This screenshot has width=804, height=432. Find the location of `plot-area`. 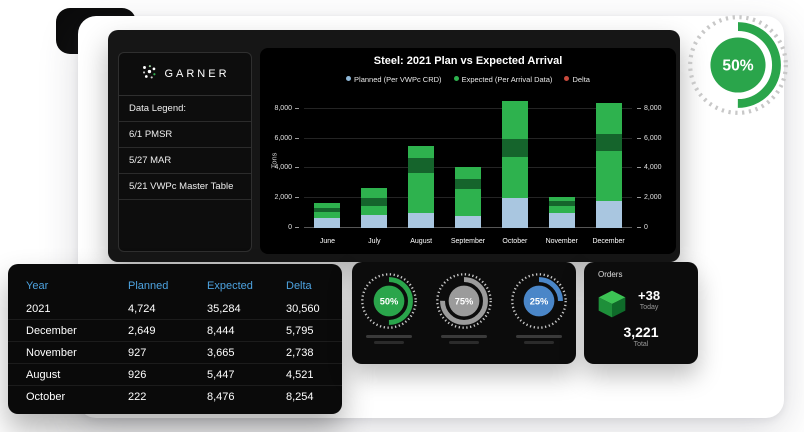

plot-area is located at coordinates (468, 161).